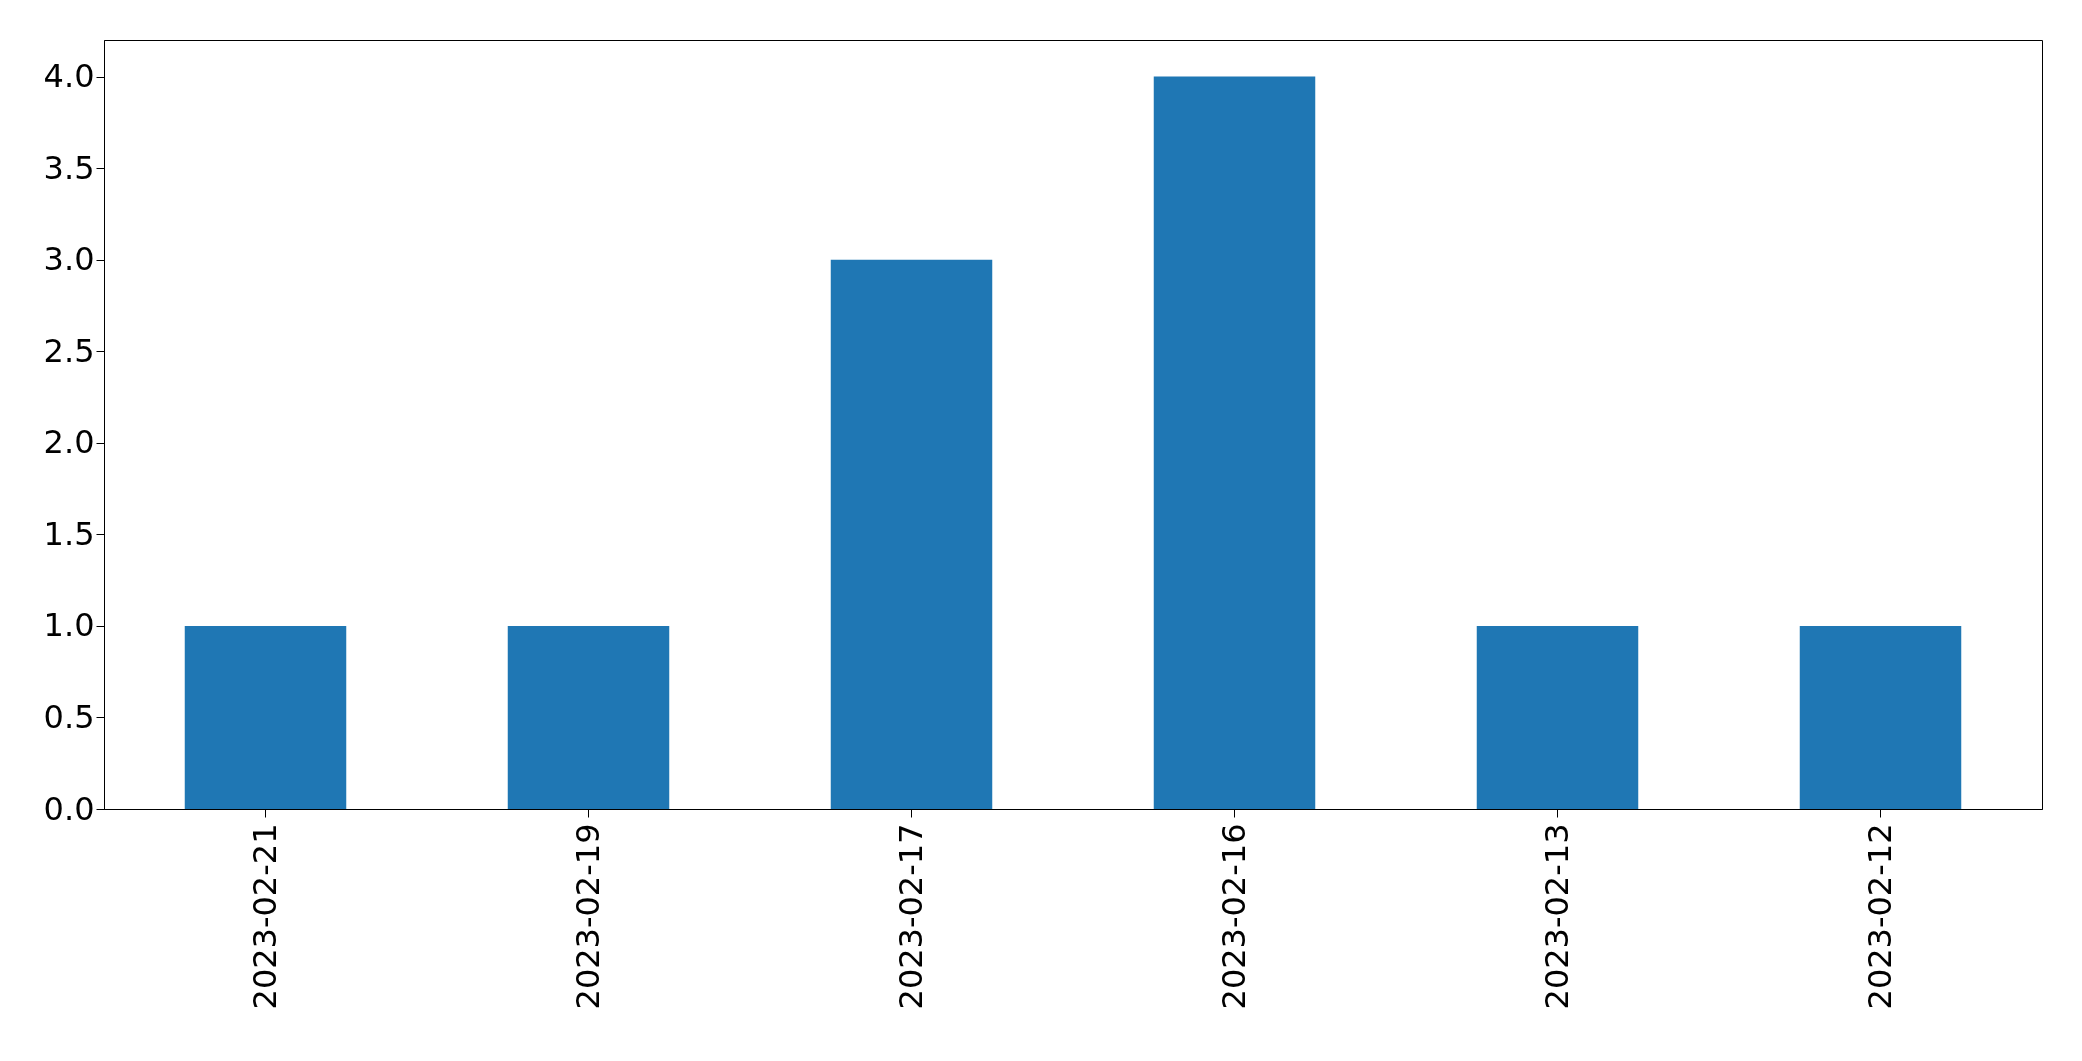 The width and height of the screenshot is (2082, 1061). Describe the element at coordinates (587, 916) in the screenshot. I see `x-tick-label: 2023-02-19` at that location.